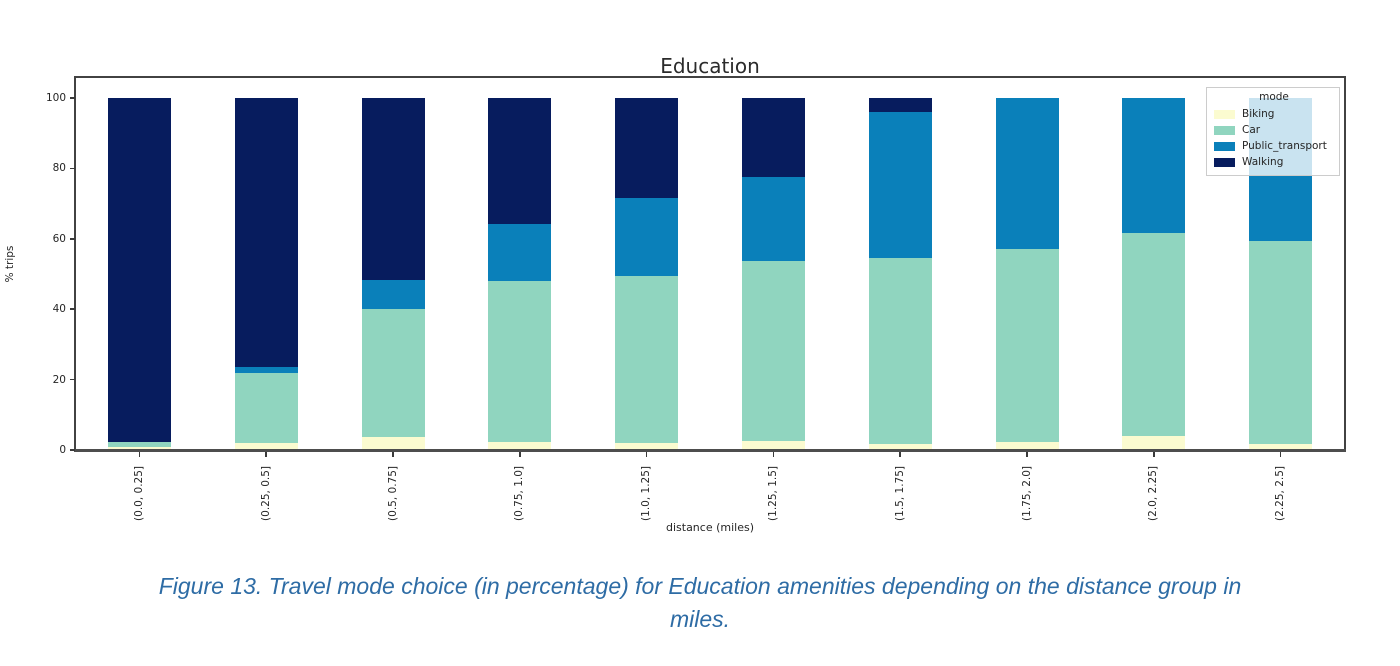  Describe the element at coordinates (138, 493) in the screenshot. I see `x-tick-label-text: (0.0, 0.25]` at that location.